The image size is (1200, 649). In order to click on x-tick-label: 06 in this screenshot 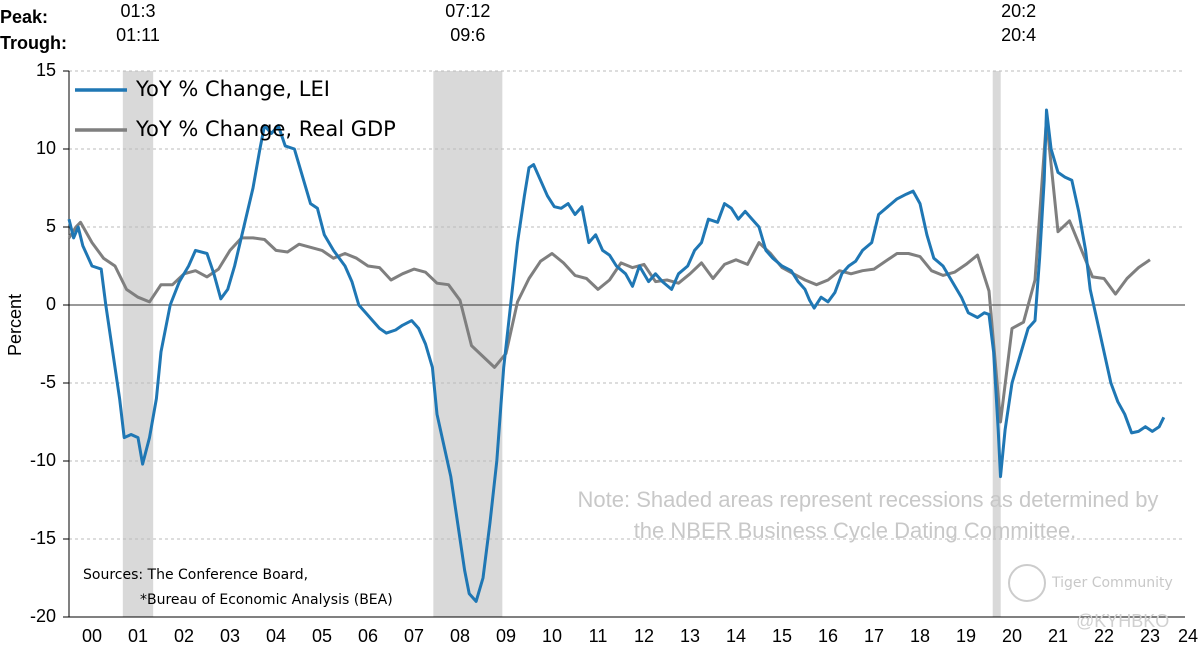, I will do `click(368, 636)`.